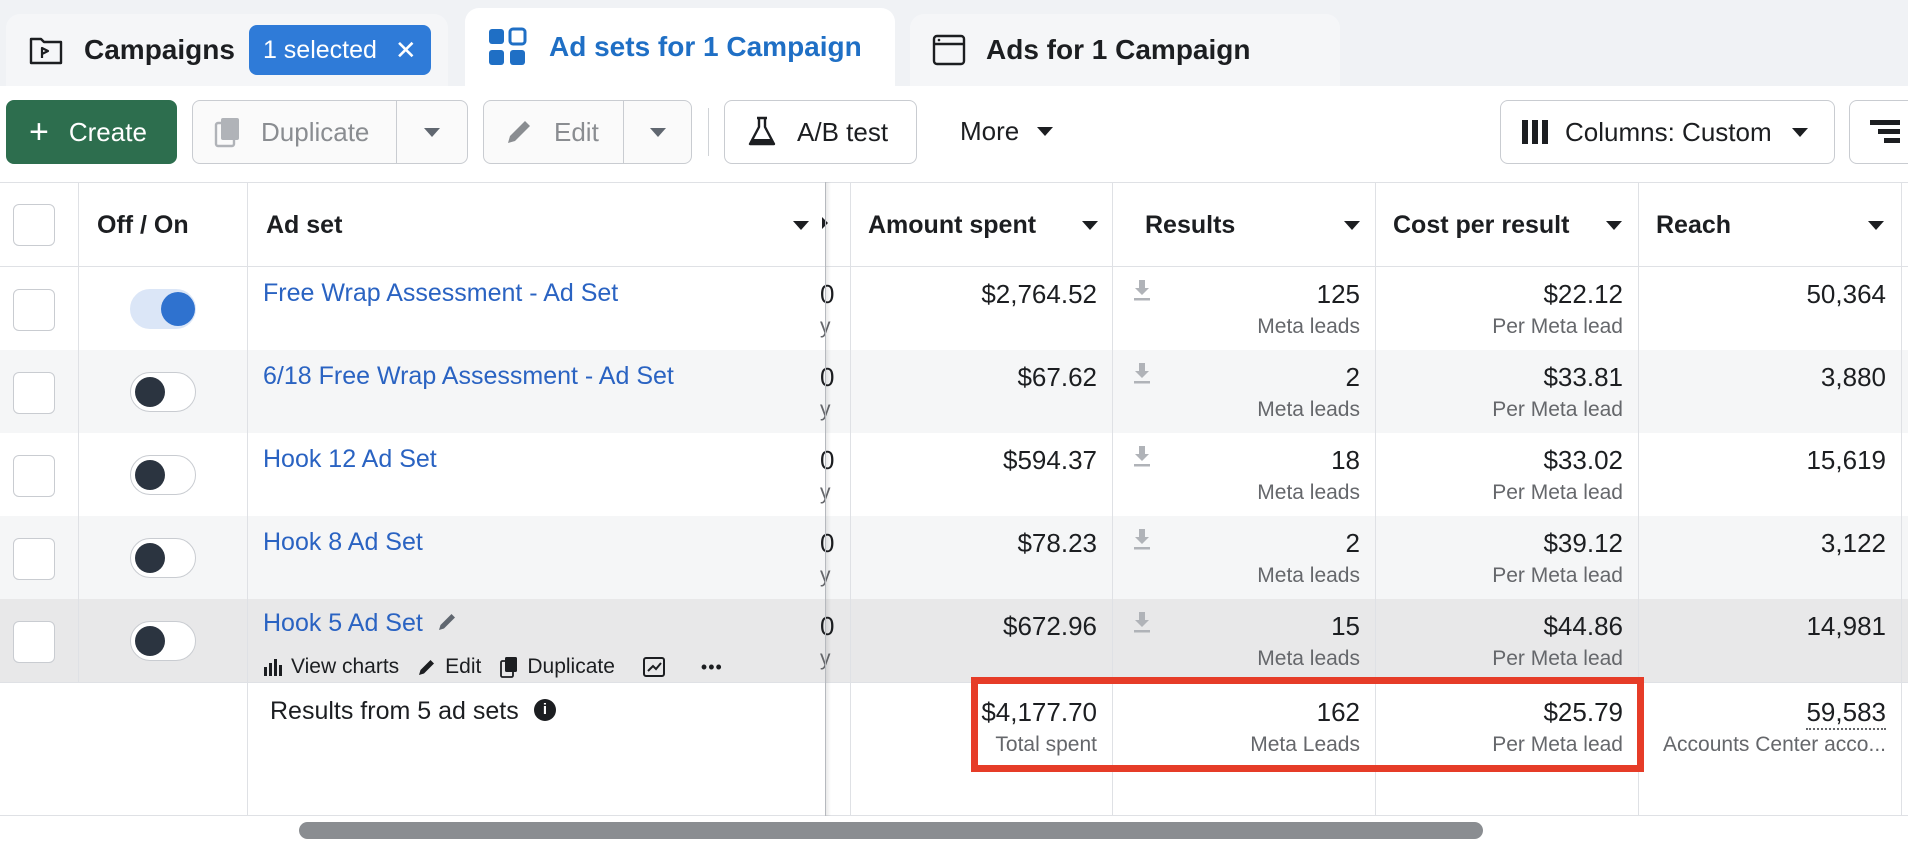 The height and width of the screenshot is (866, 1908). Describe the element at coordinates (711, 666) in the screenshot. I see `more-options-icon: •••` at that location.